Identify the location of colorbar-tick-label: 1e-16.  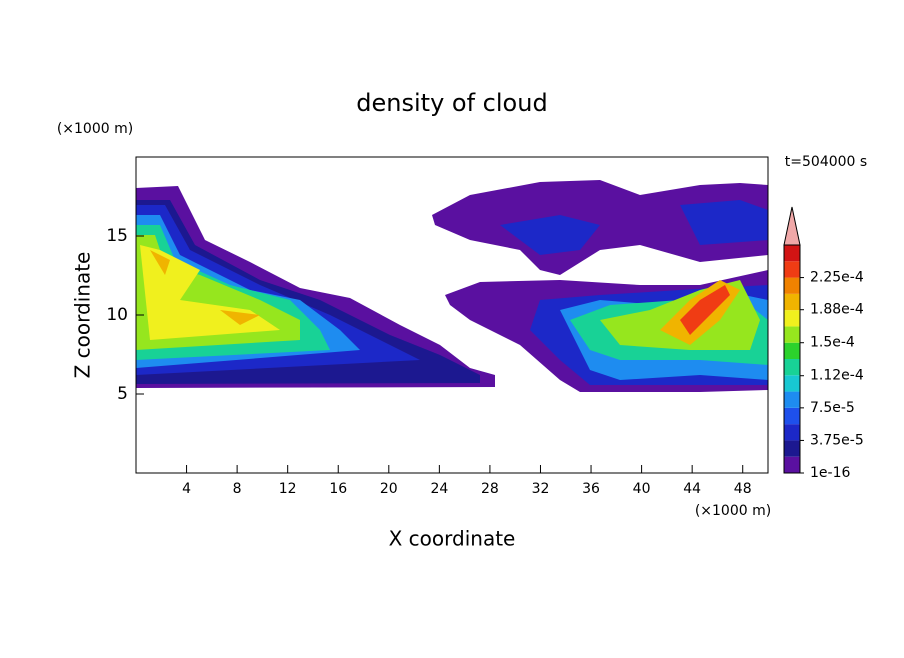
(830, 473).